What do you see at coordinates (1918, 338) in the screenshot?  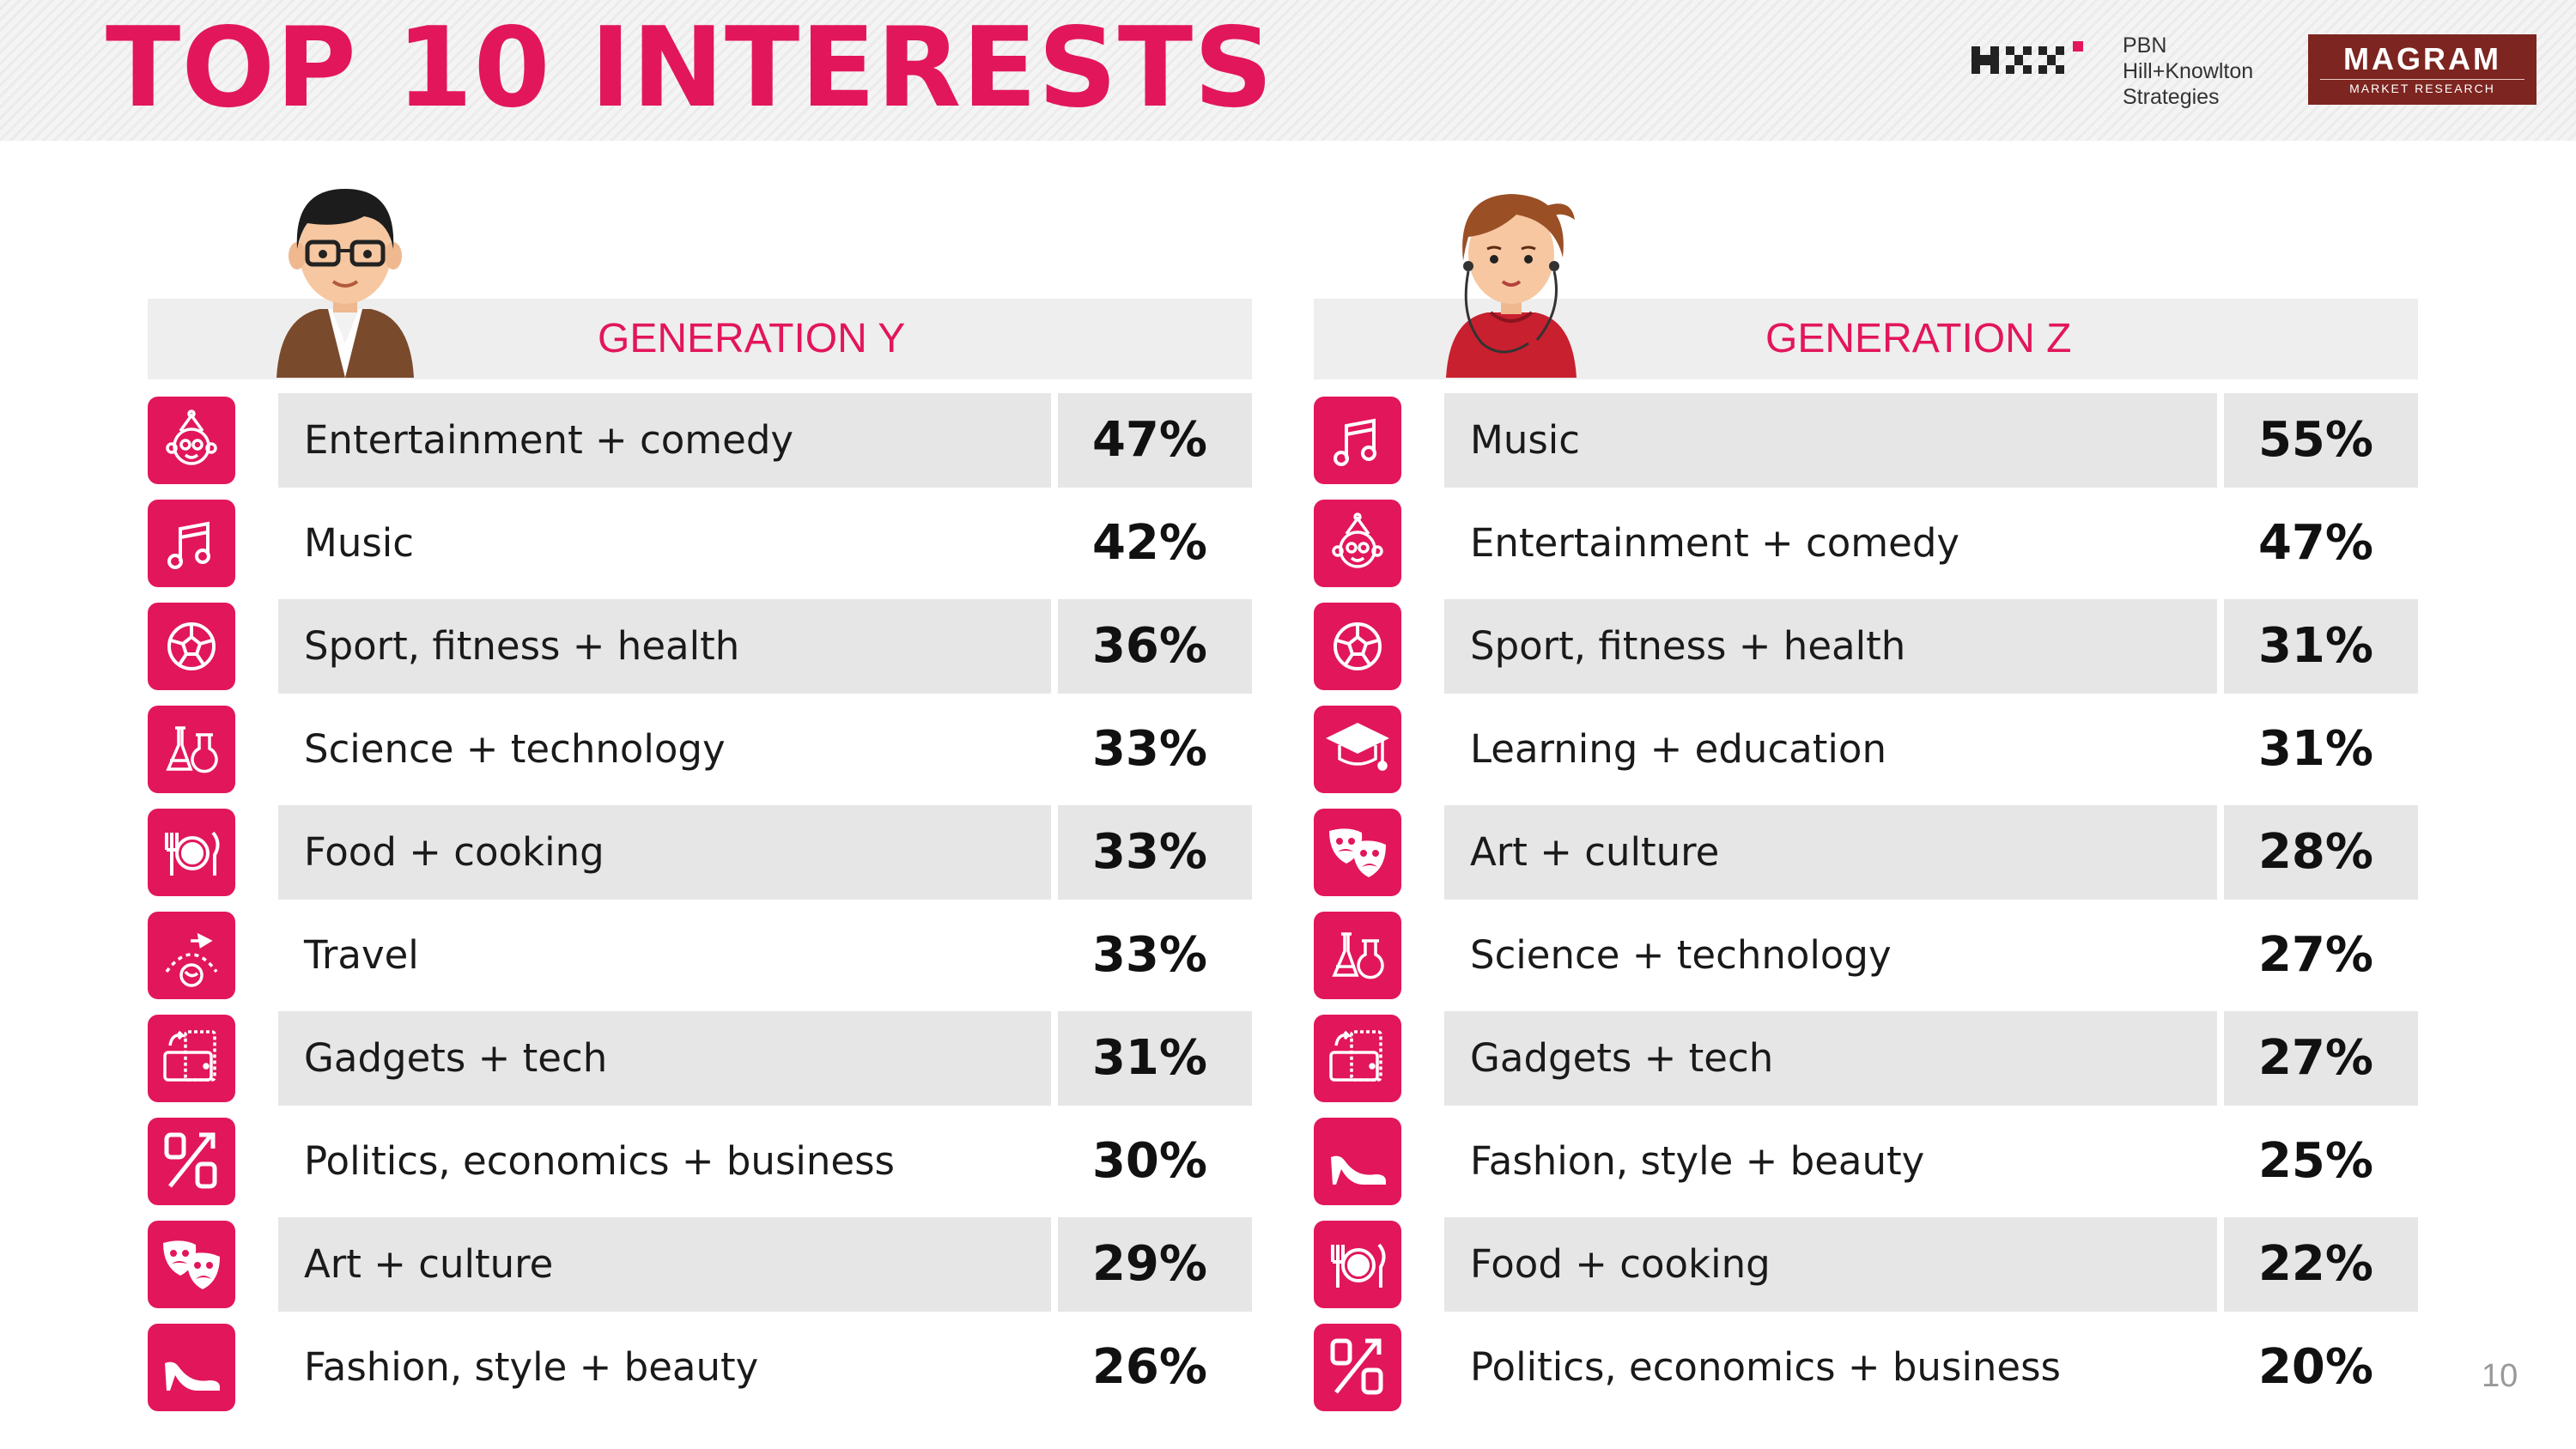 I see `gen-z-label: GENERATION Z` at bounding box center [1918, 338].